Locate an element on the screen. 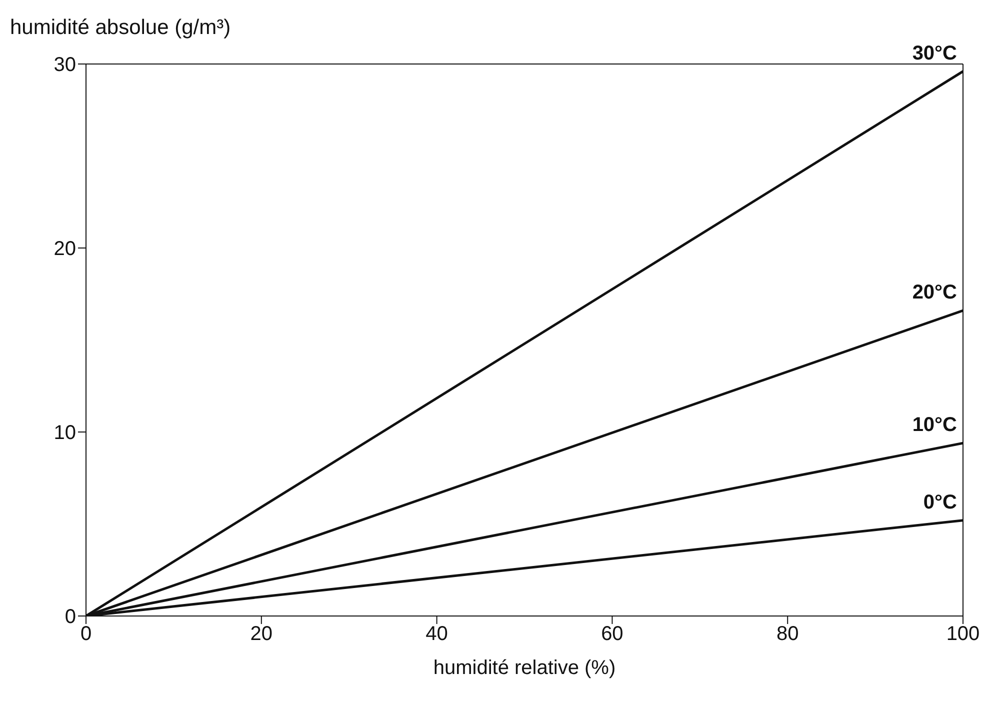 The image size is (989, 715). x-tick-label: 40 is located at coordinates (437, 634).